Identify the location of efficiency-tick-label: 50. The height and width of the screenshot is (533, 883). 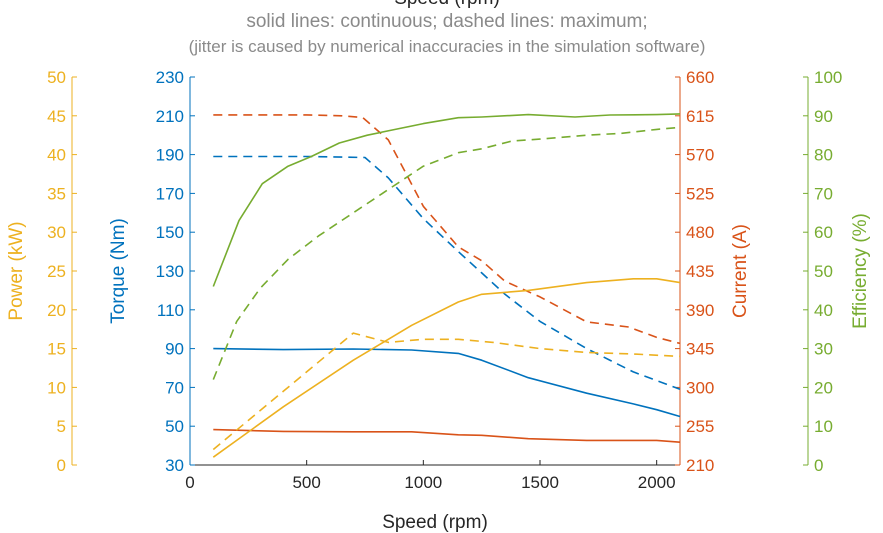
(823, 271).